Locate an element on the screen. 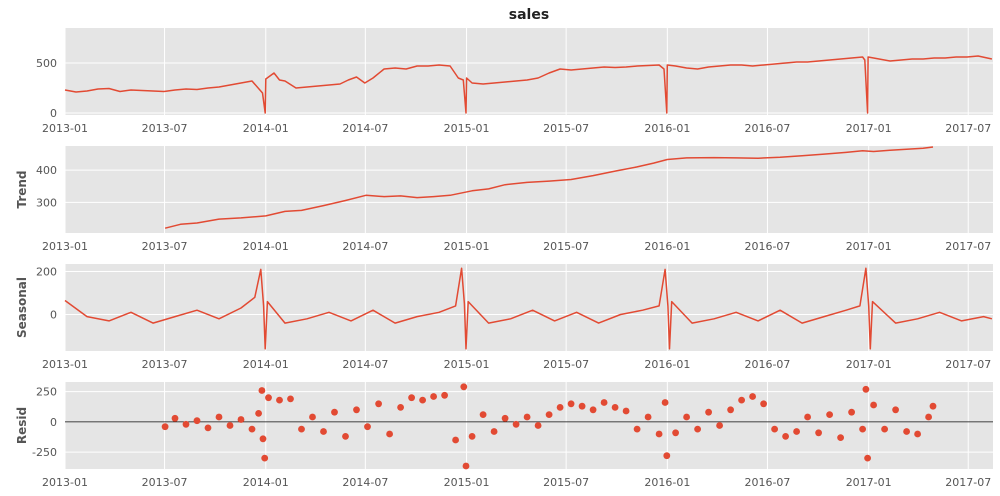  trend-x-tick-label: 2016-07 is located at coordinates (767, 246).